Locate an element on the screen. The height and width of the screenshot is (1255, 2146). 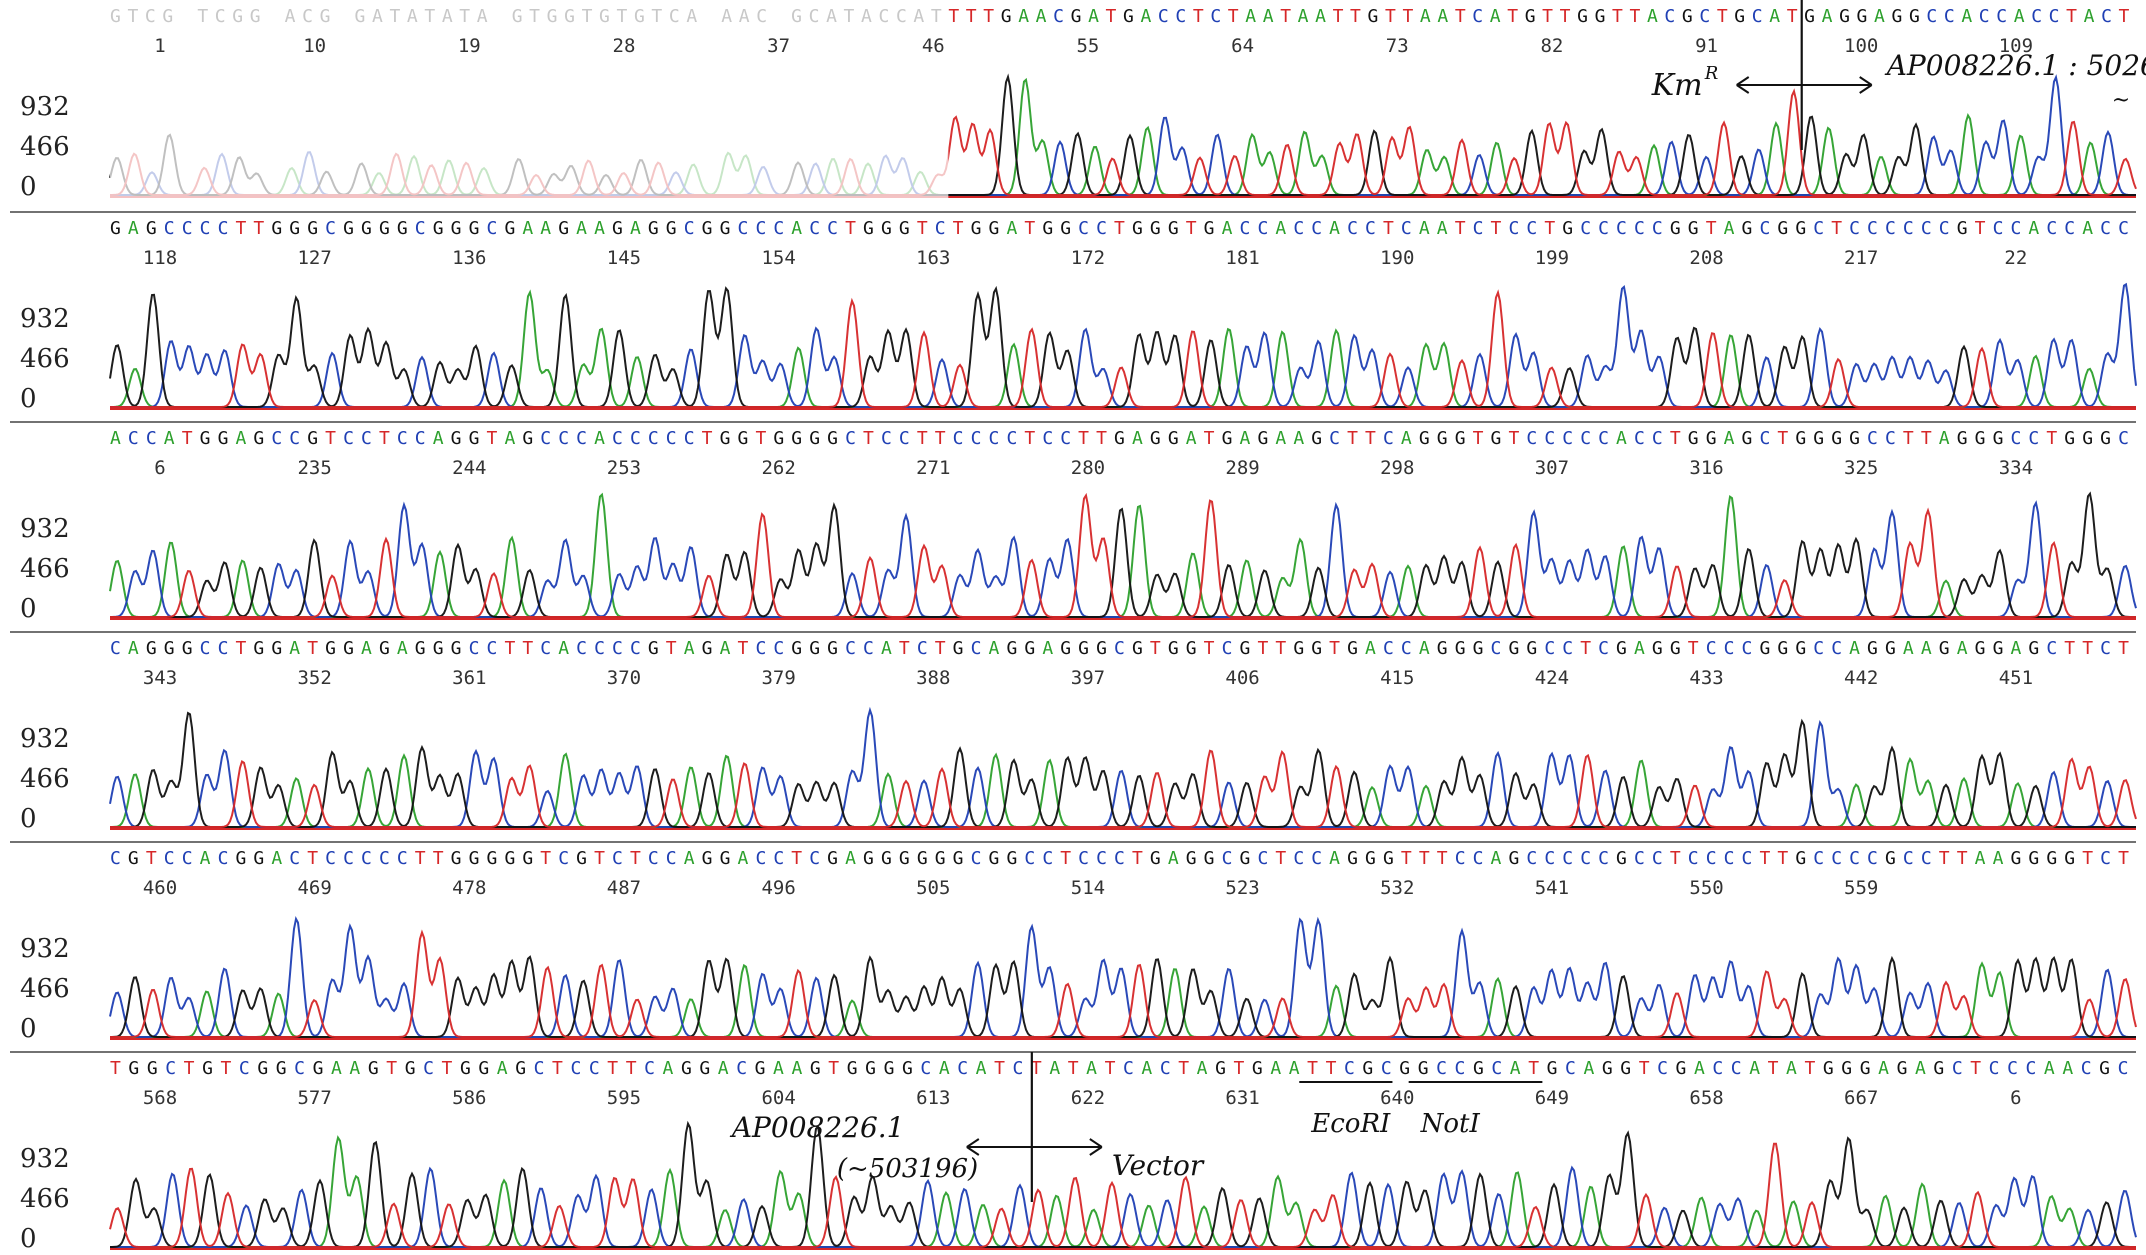
position-label: 595 is located at coordinates (624, 1098).